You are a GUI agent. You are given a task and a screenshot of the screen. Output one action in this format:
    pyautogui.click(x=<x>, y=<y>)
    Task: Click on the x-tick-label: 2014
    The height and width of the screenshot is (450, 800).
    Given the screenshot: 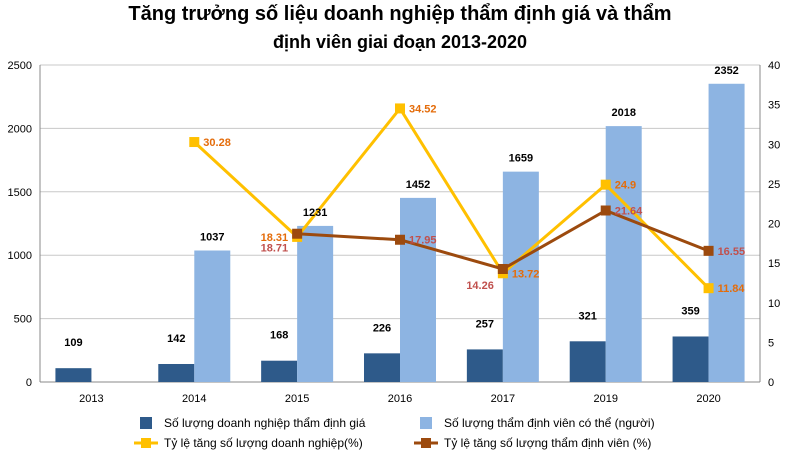 What is the action you would take?
    pyautogui.click(x=194, y=399)
    